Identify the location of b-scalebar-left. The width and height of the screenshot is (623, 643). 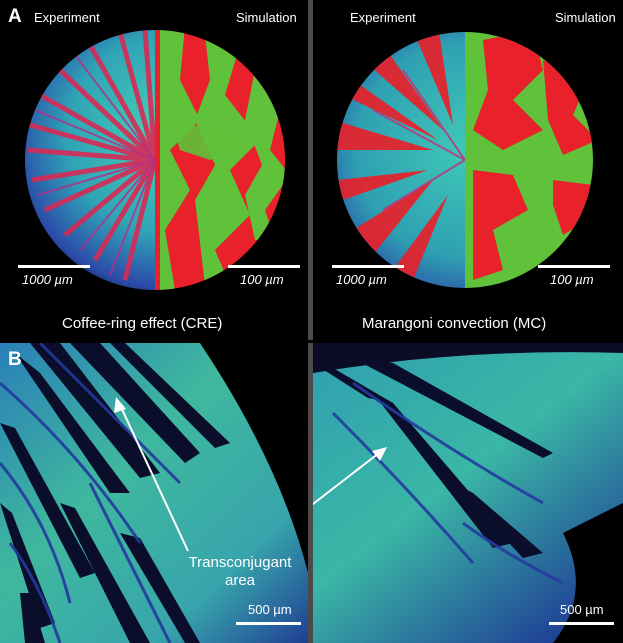
(268, 623).